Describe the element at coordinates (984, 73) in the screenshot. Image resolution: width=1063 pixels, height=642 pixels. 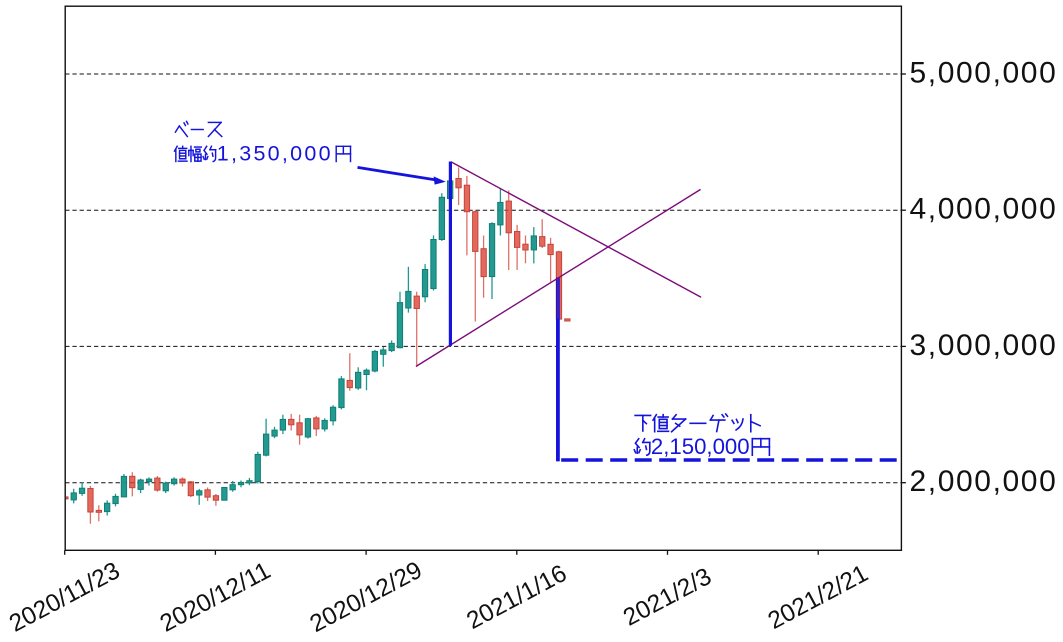
I see `svg-text: 5,000,000` at that location.